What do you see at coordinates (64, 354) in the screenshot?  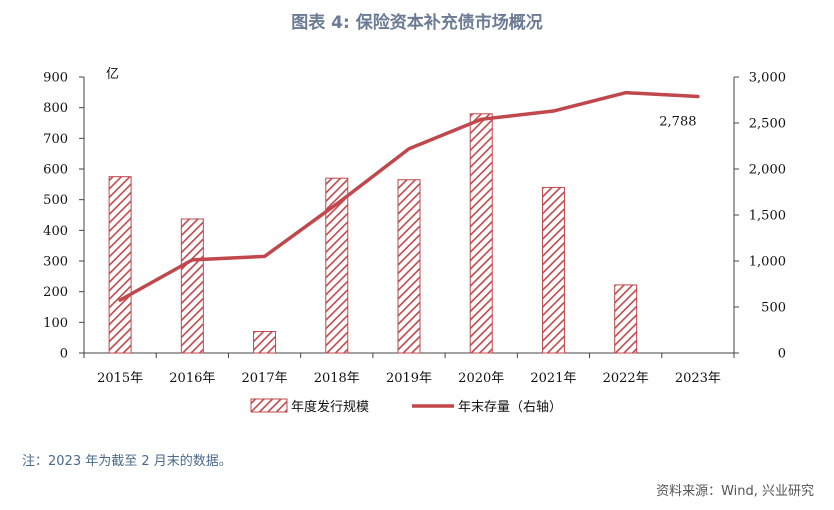 I see `left-axis-tick-label: 0` at bounding box center [64, 354].